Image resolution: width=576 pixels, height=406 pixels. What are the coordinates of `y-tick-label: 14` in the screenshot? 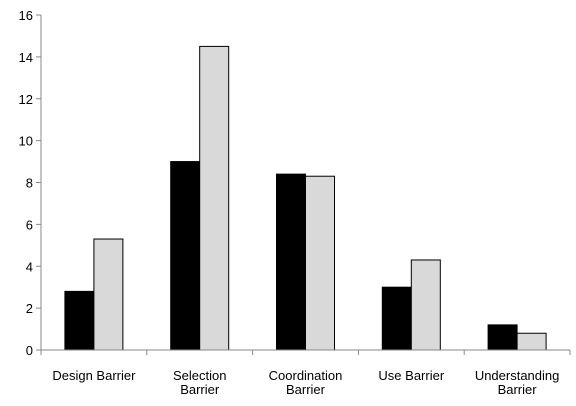 It's located at (26, 57).